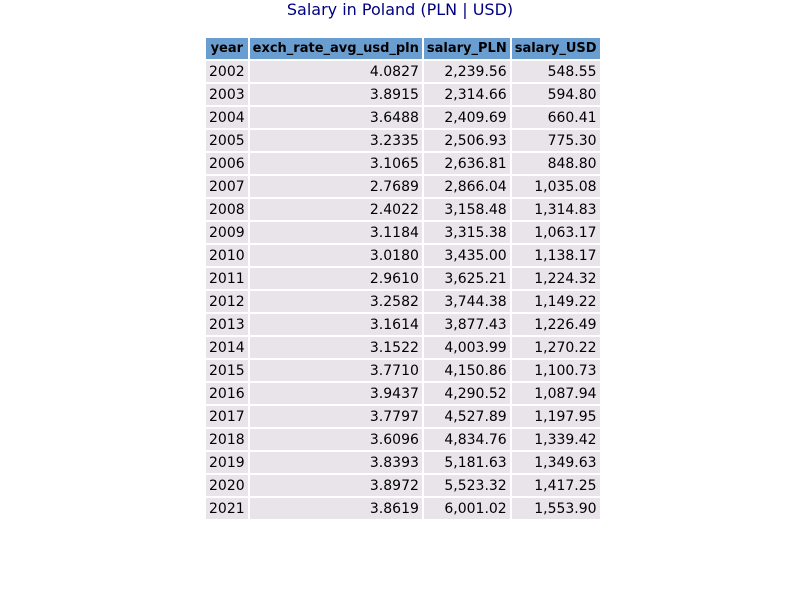 The height and width of the screenshot is (600, 800). What do you see at coordinates (227, 163) in the screenshot?
I see `year-cell: 2006` at bounding box center [227, 163].